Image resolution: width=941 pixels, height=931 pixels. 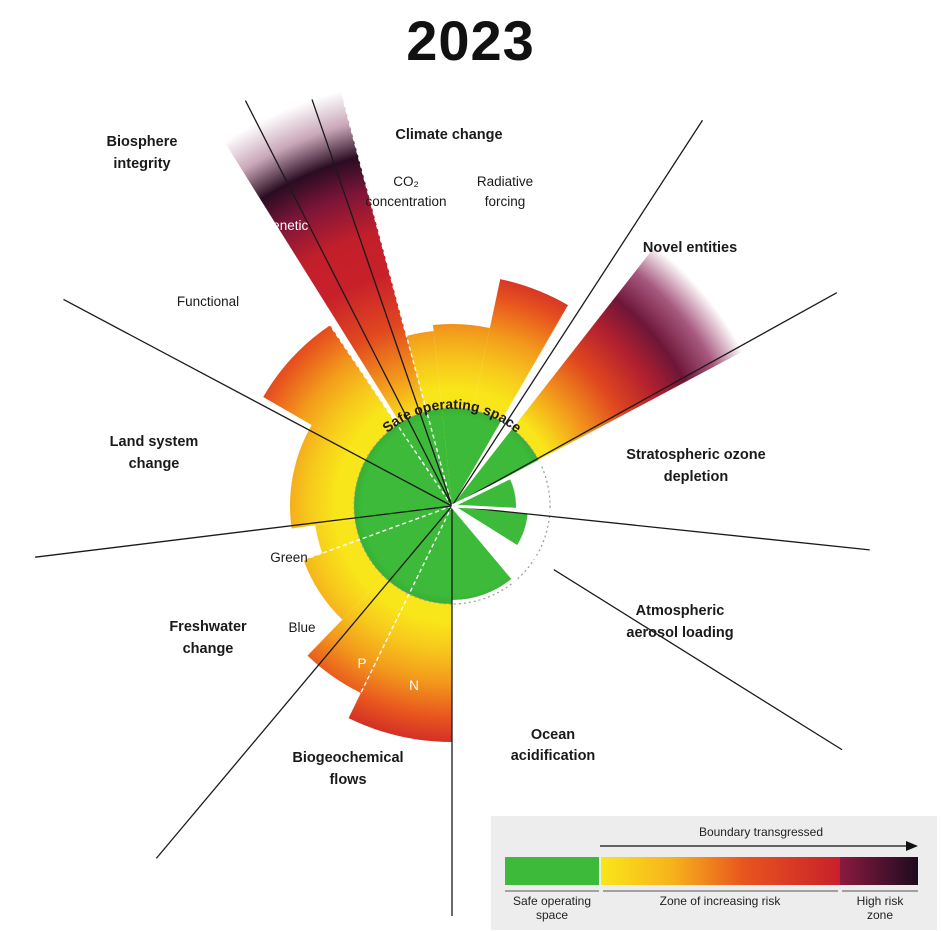 I want to click on novel-wedge, so click(x=600, y=374).